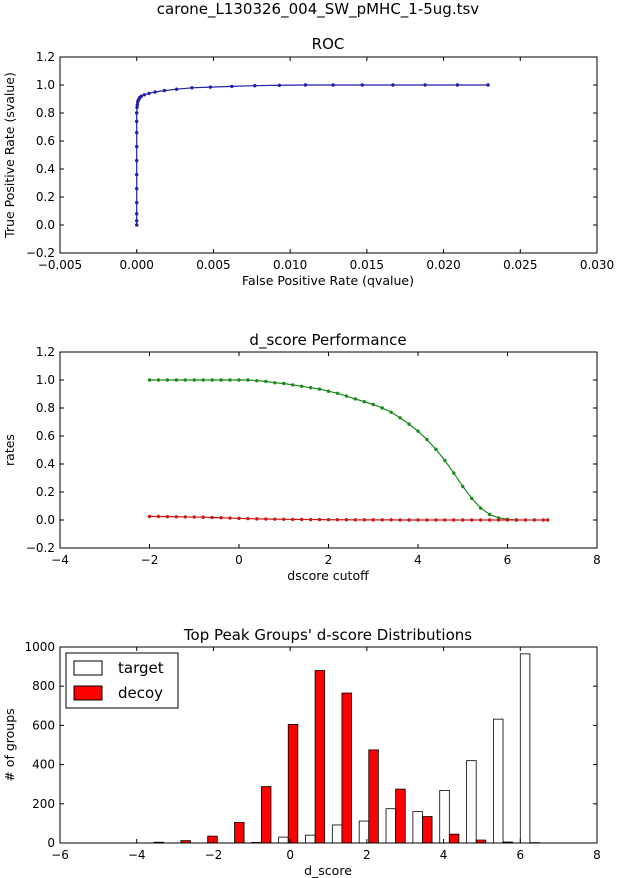 The height and width of the screenshot is (878, 617). I want to click on performance-ytick-label: 0.4, so click(45, 464).